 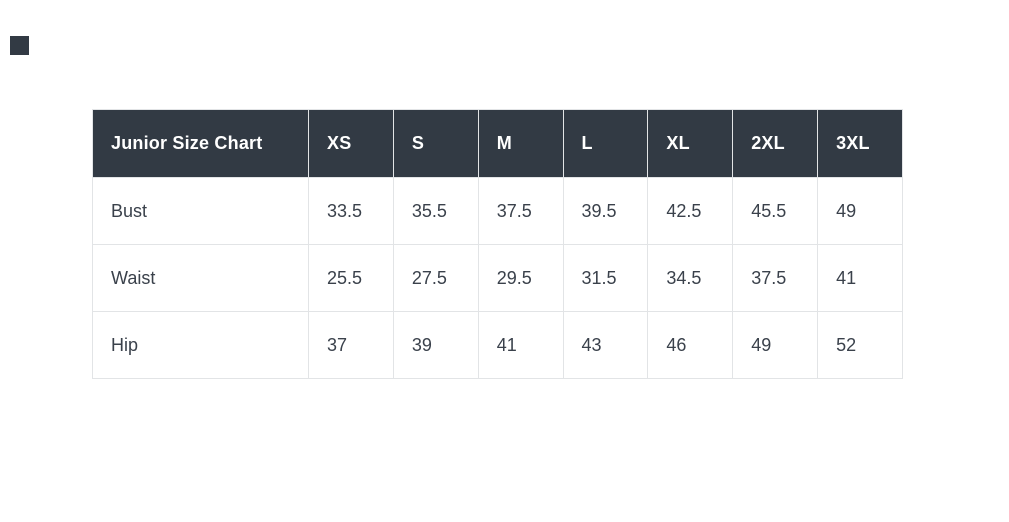 What do you see at coordinates (605, 211) in the screenshot?
I see `cell-bust-l: 39.5` at bounding box center [605, 211].